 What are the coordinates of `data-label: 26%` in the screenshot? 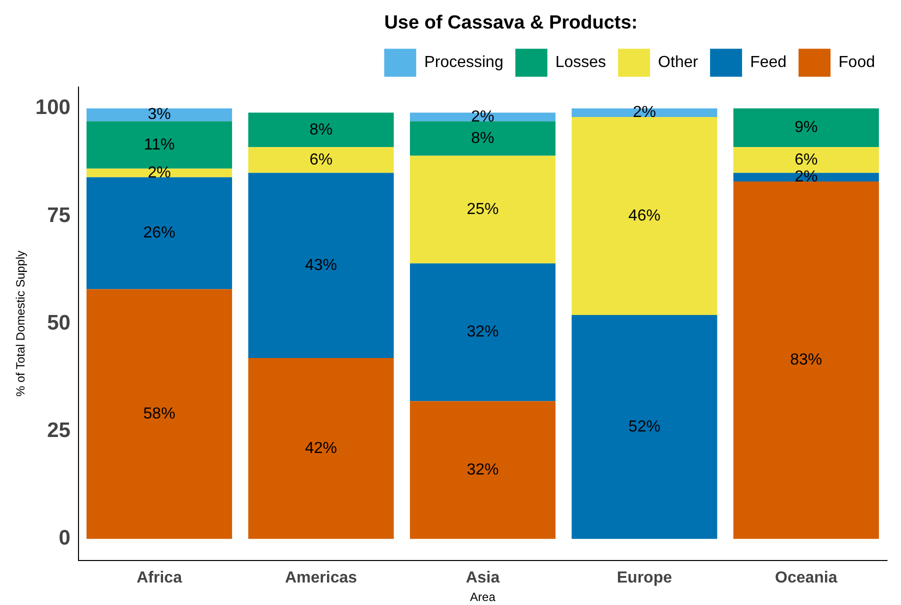 It's located at (159, 233).